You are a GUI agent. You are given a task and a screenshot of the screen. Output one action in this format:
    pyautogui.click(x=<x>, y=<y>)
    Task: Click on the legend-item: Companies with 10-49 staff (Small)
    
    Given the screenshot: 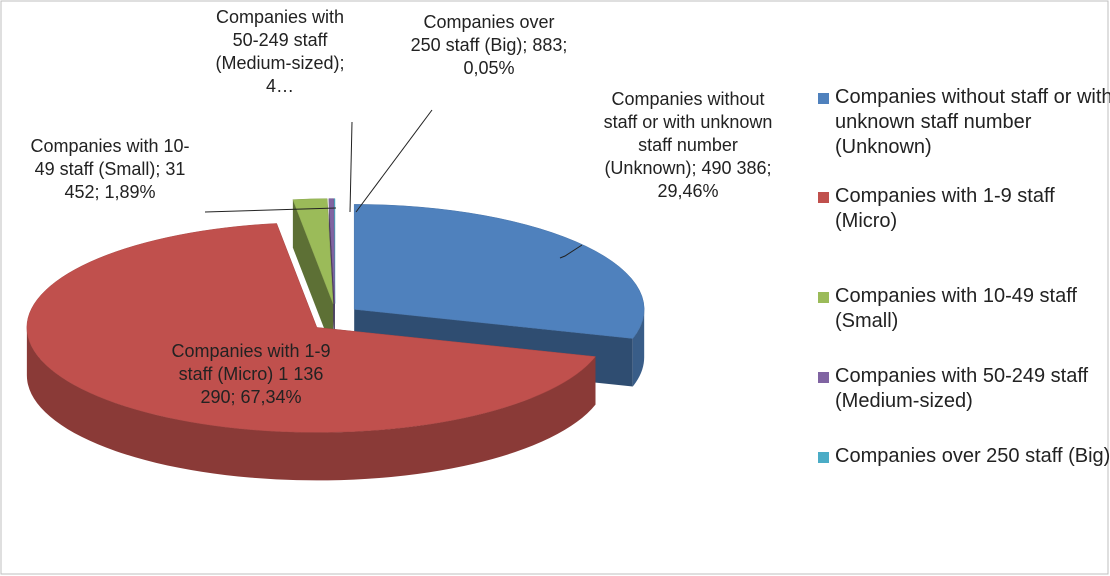 What is the action you would take?
    pyautogui.click(x=964, y=309)
    